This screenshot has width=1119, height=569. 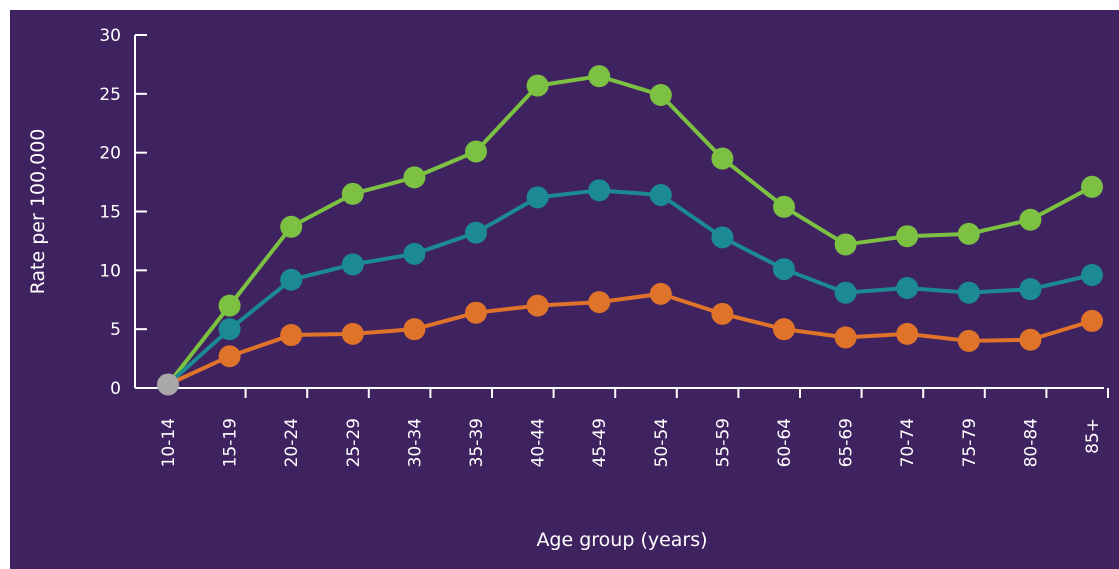 What do you see at coordinates (115, 330) in the screenshot?
I see `y-tick-label: 5` at bounding box center [115, 330].